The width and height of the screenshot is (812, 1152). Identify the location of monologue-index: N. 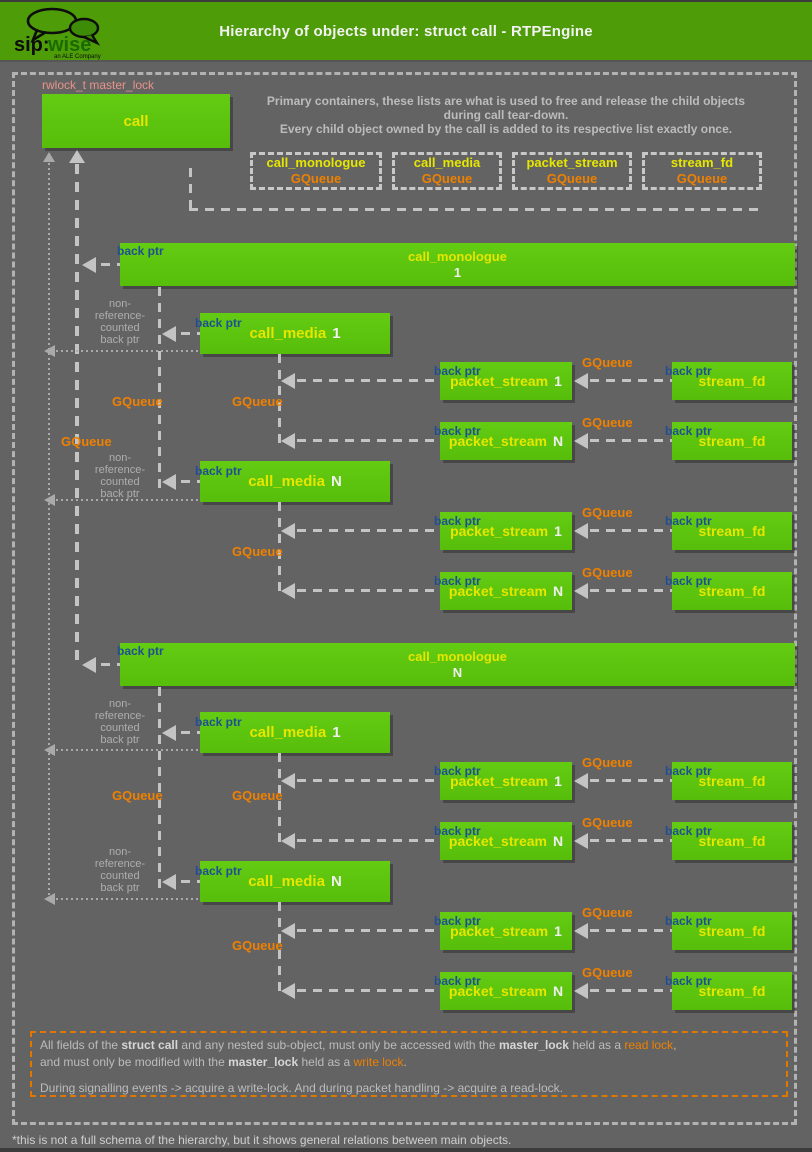
(457, 672).